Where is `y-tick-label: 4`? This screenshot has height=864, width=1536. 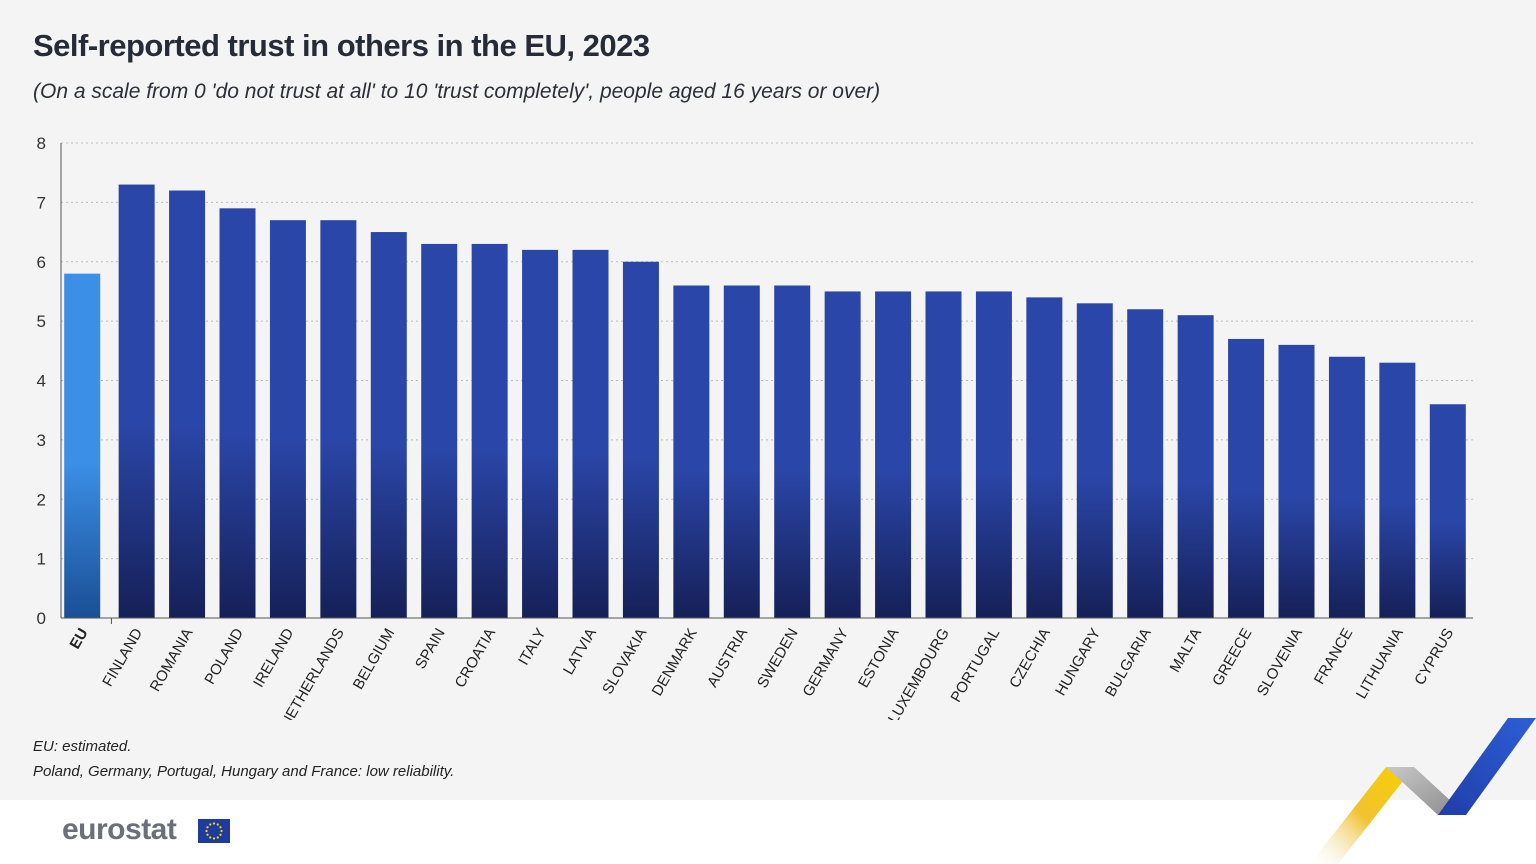
y-tick-label: 4 is located at coordinates (41, 381).